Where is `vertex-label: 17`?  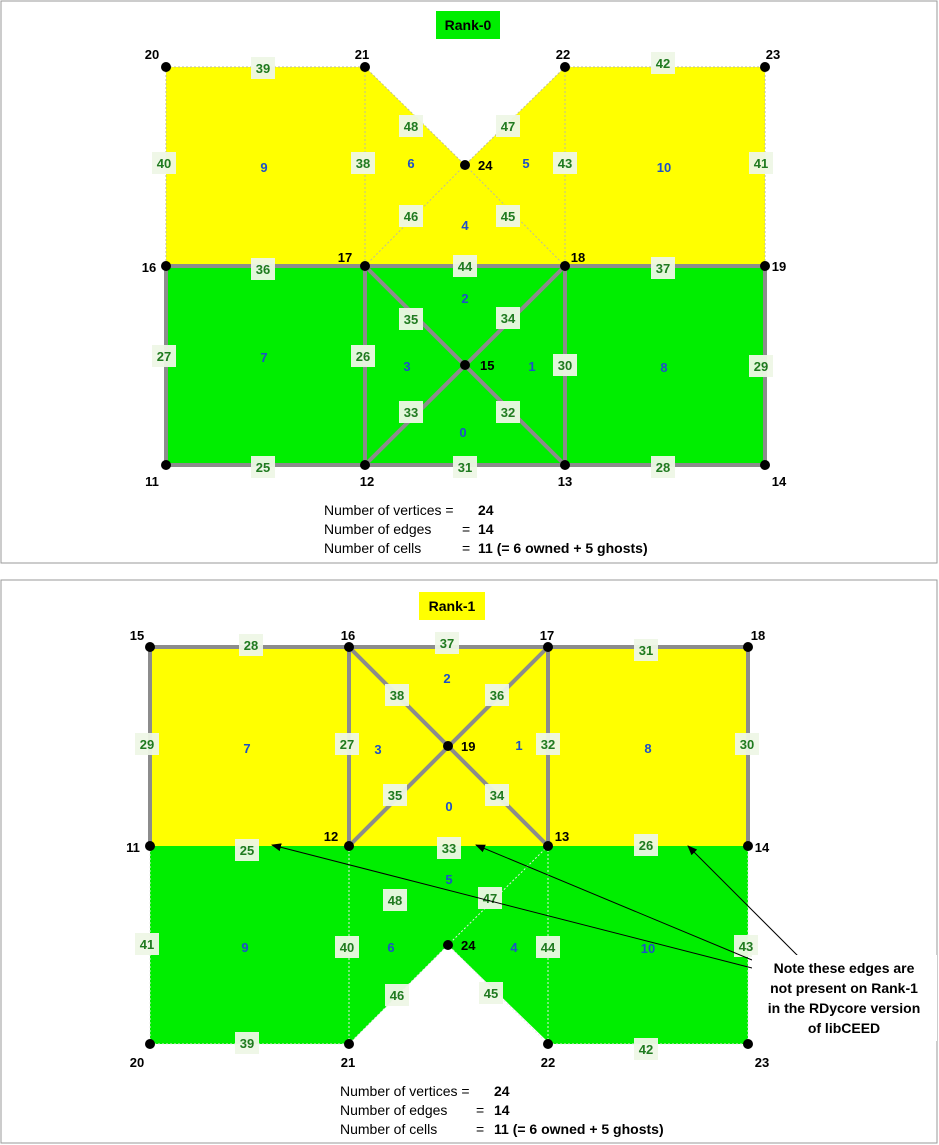
vertex-label: 17 is located at coordinates (547, 635).